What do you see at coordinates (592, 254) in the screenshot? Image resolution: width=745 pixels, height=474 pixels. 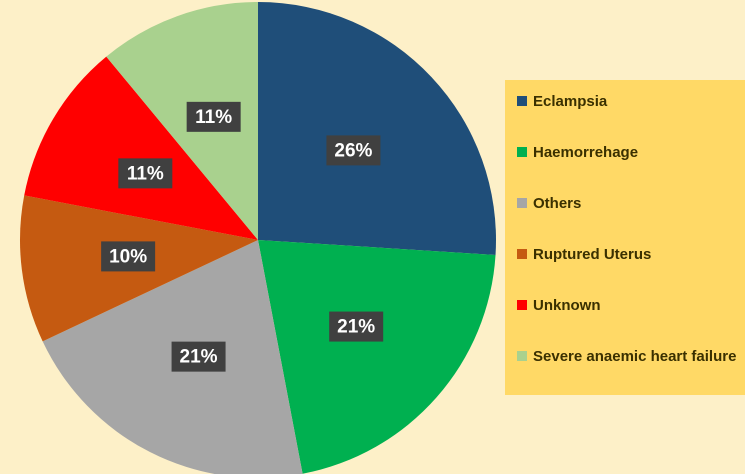 I see `legend-label: Ruptured Uterus` at bounding box center [592, 254].